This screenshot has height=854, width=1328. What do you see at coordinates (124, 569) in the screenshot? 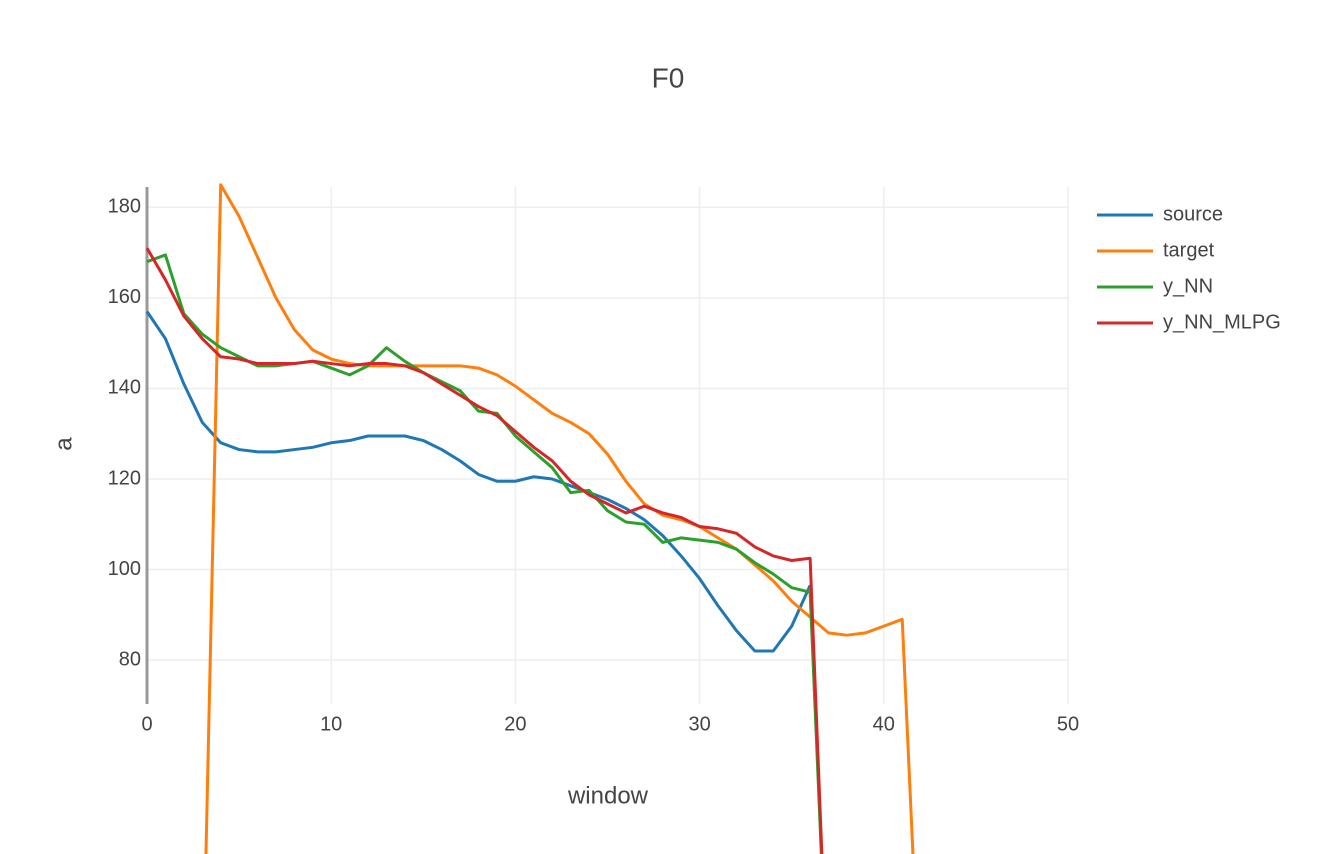
I see `y-tick-label: 100` at bounding box center [124, 569].